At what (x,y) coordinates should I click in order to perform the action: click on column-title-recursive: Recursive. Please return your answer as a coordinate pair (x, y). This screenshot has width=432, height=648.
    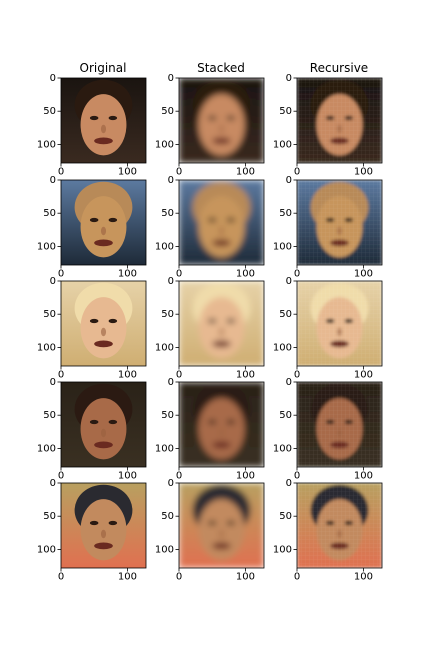
    Looking at the image, I should click on (339, 68).